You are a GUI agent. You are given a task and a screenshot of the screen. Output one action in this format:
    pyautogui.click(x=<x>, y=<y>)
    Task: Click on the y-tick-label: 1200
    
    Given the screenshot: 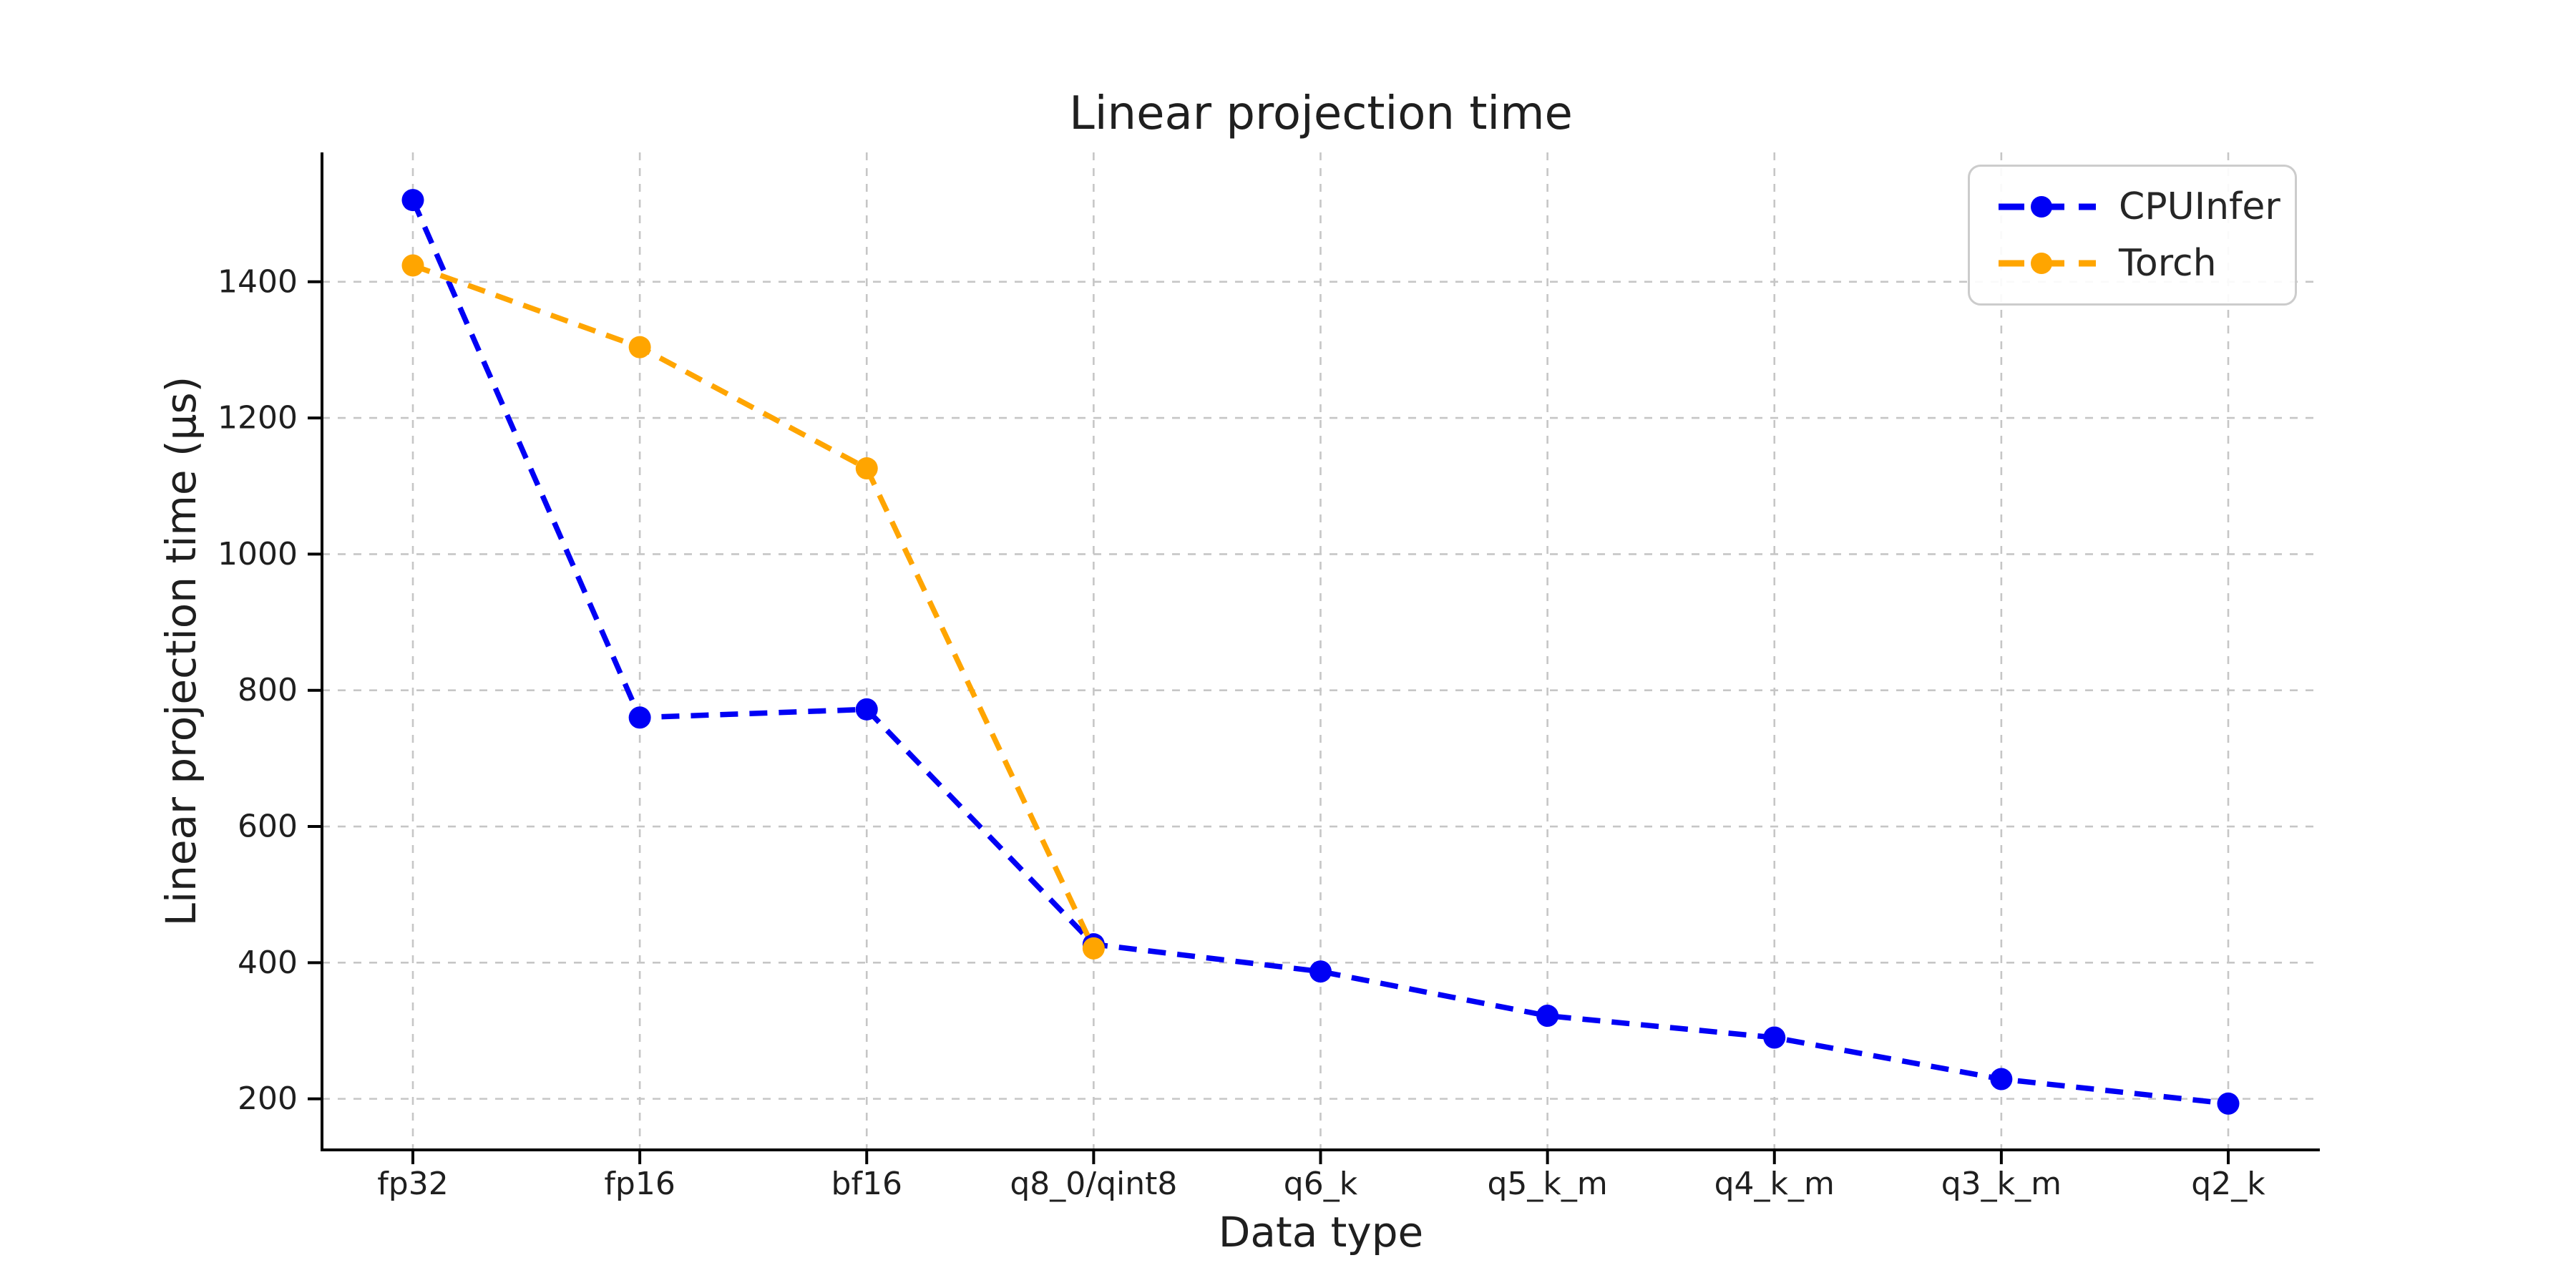 What is the action you would take?
    pyautogui.click(x=258, y=418)
    